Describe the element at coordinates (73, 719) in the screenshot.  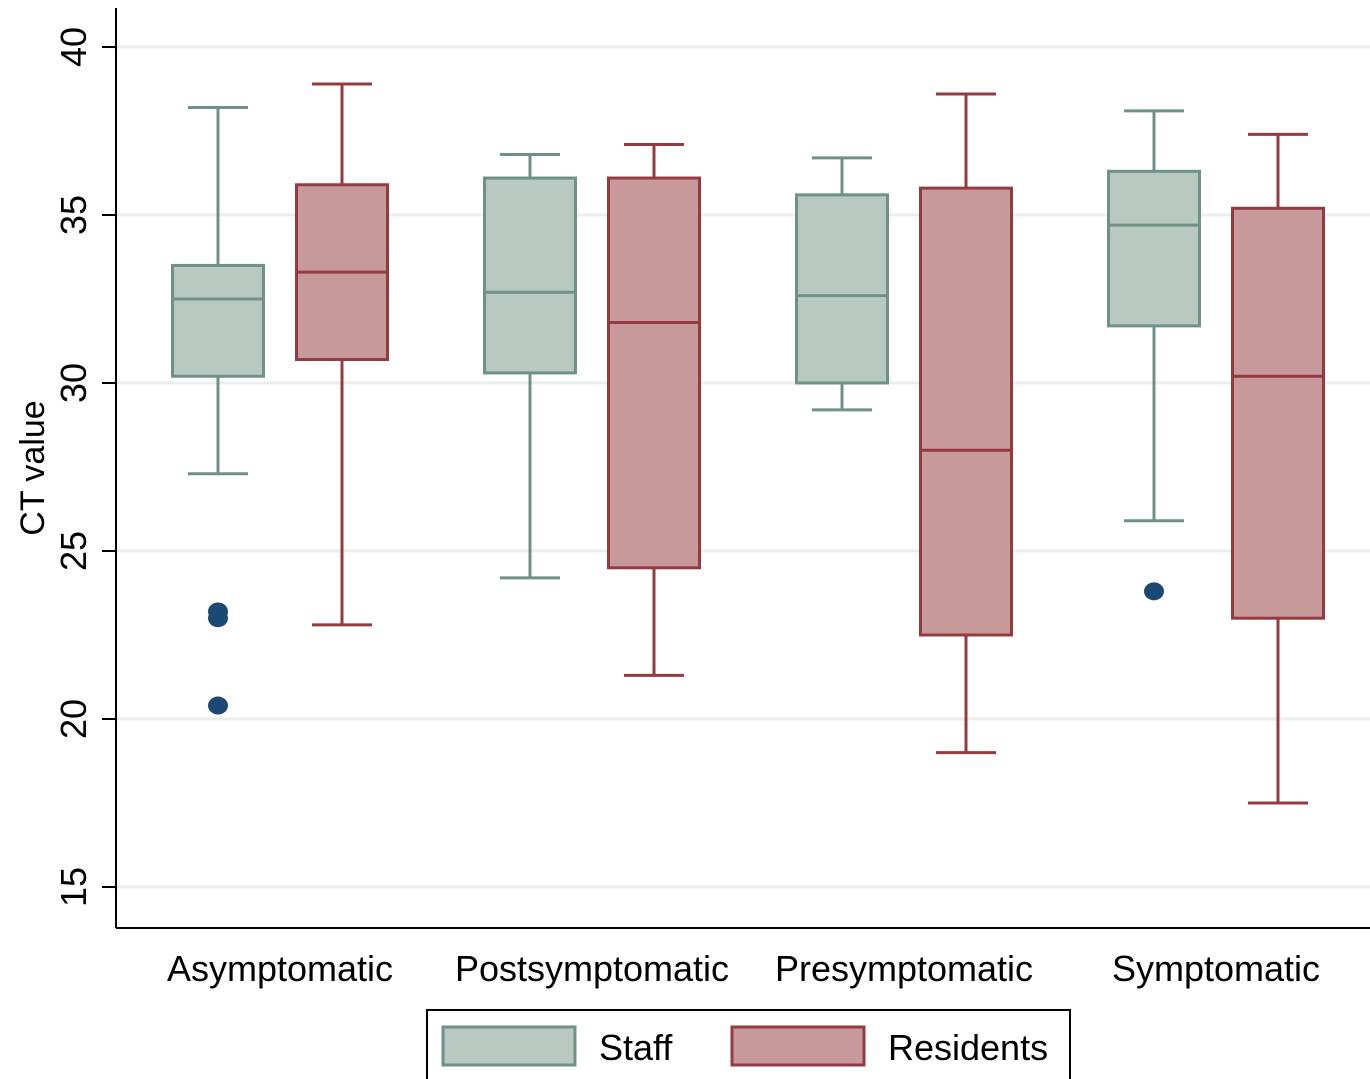
I see `y-tick-label-20: 20` at that location.